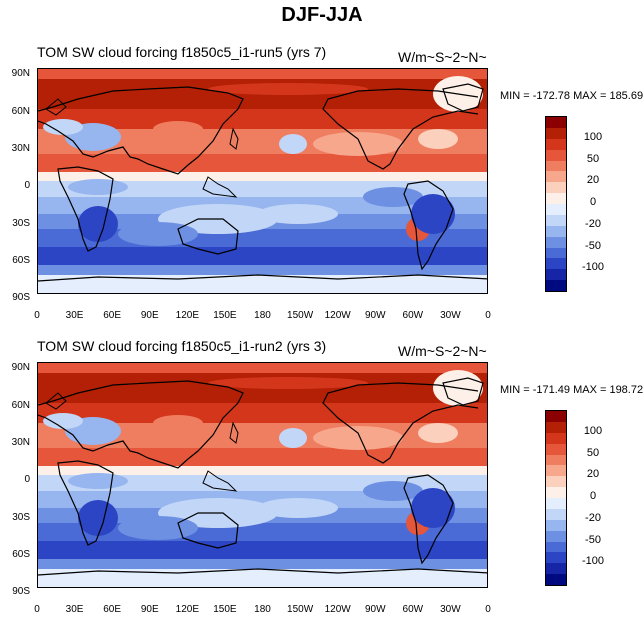  Describe the element at coordinates (322, 15) in the screenshot. I see `figure-title: DJF-JJA` at that location.